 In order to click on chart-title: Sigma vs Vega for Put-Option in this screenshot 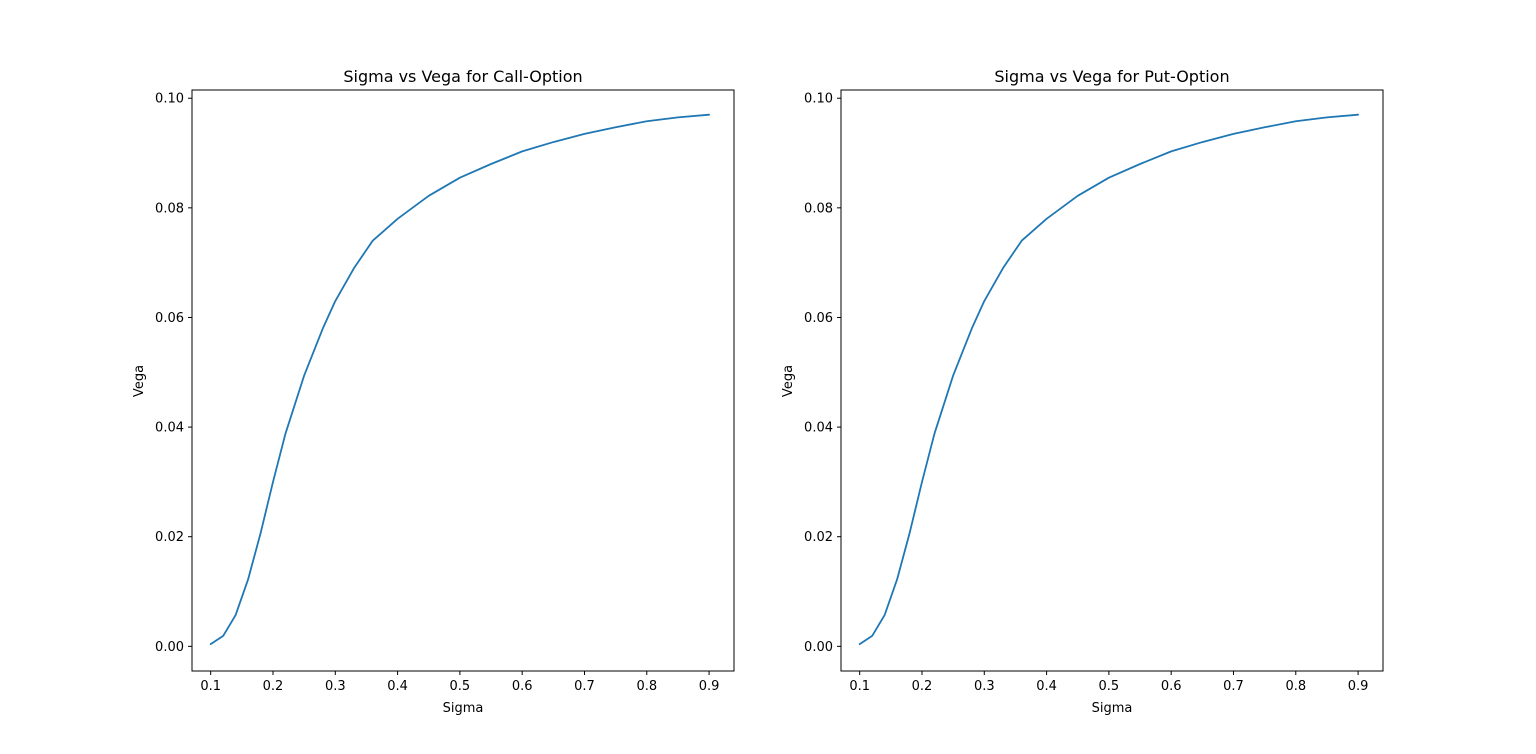, I will do `click(1111, 76)`.